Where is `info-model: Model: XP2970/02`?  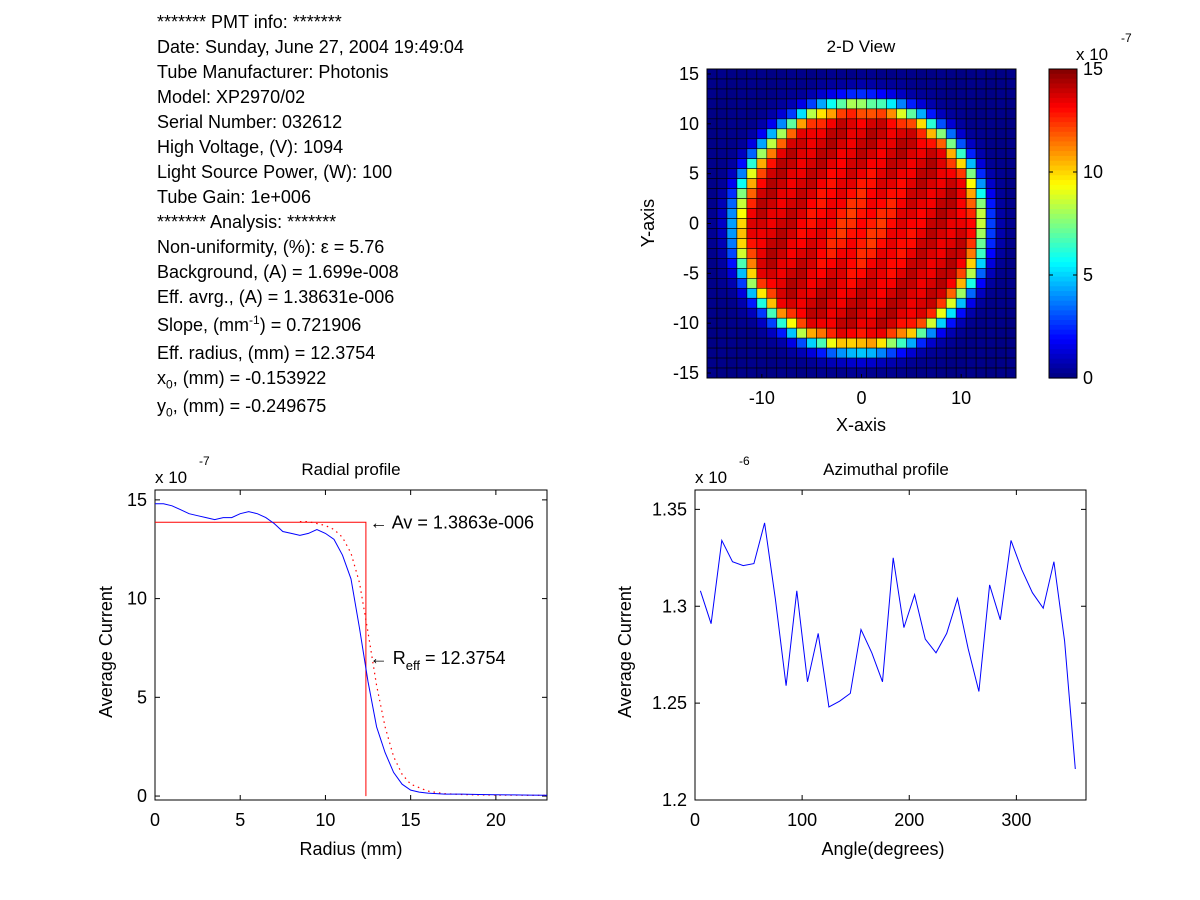
info-model: Model: XP2970/02 is located at coordinates (231, 97).